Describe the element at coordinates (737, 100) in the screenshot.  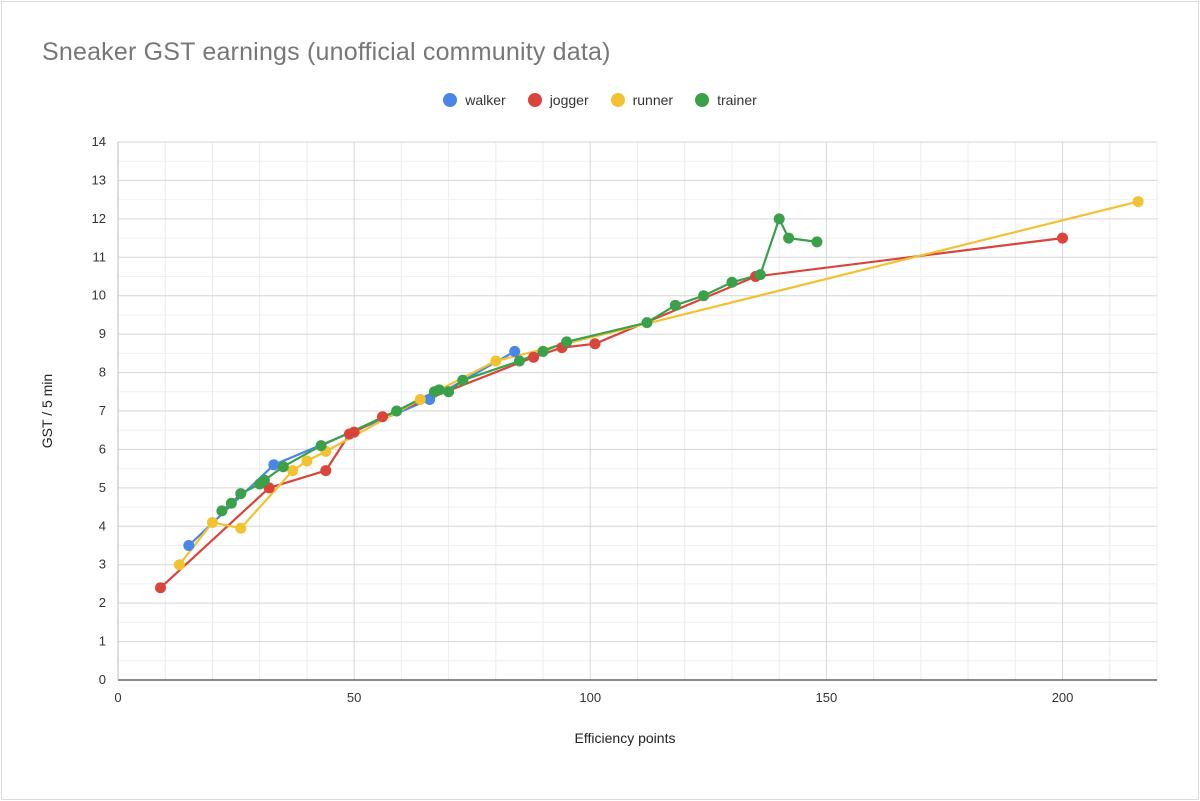
I see `legend-label-trainer: trainer` at that location.